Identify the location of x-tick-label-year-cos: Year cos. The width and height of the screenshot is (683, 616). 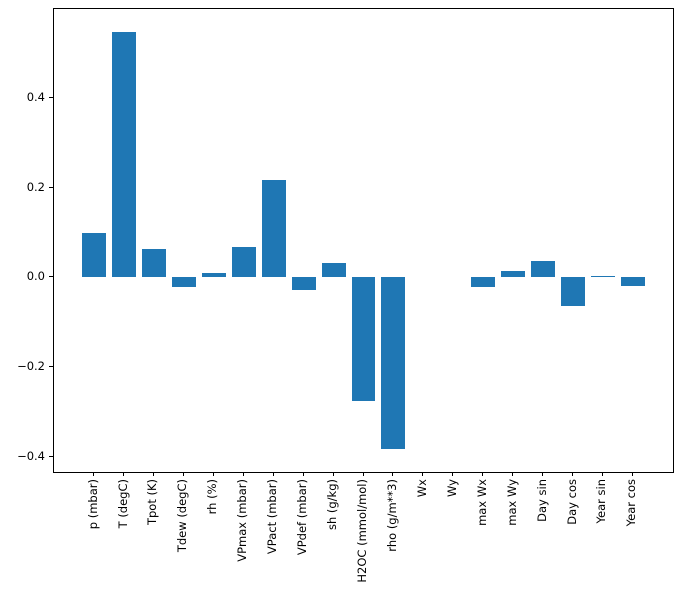
(631, 503).